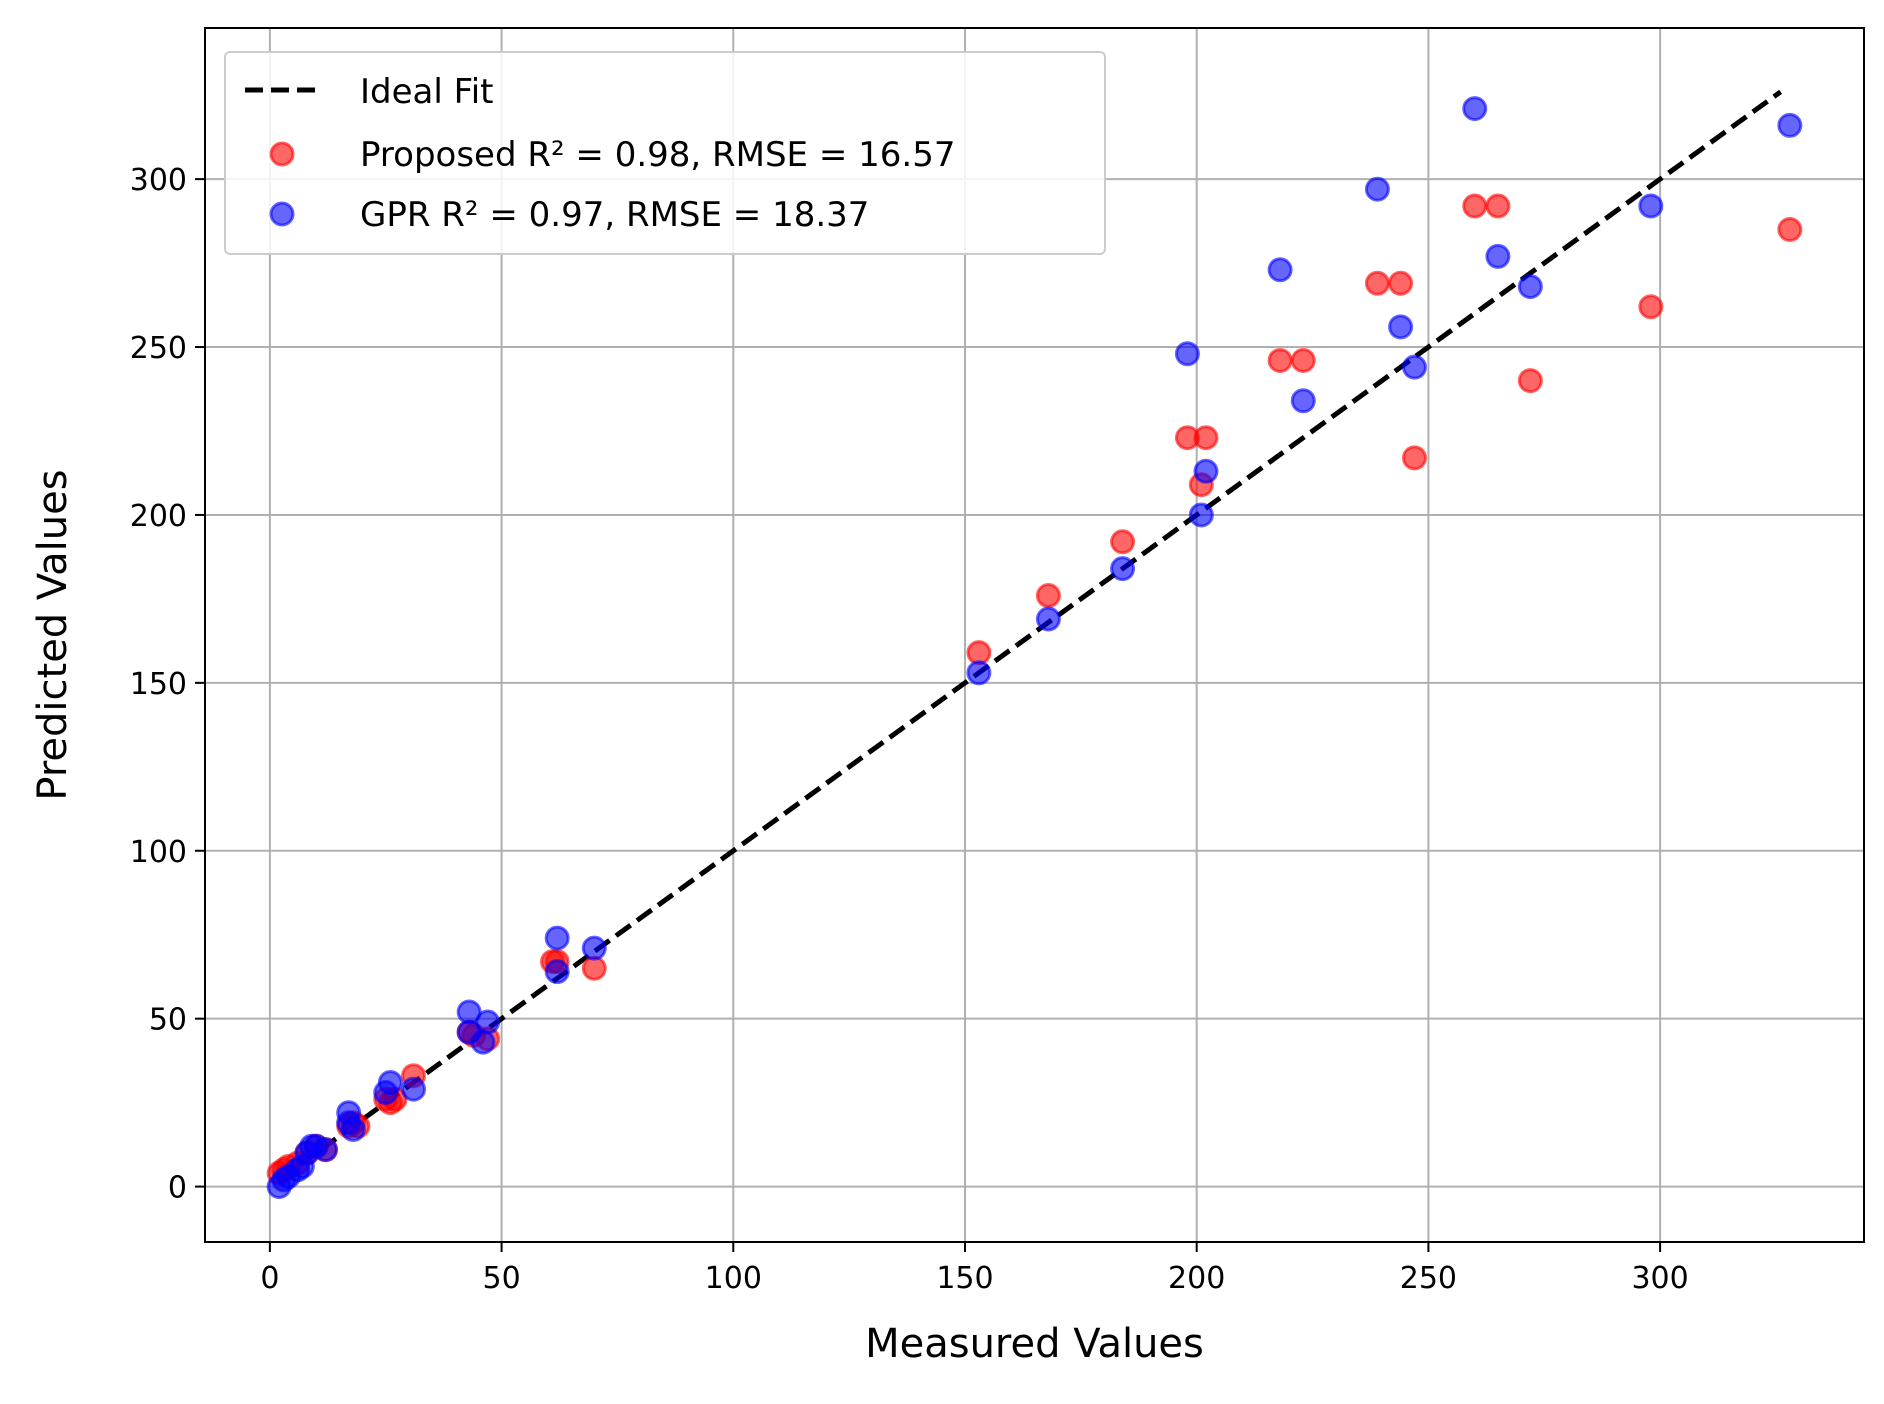  Describe the element at coordinates (733, 1278) in the screenshot. I see `x-tick-label: 100` at that location.